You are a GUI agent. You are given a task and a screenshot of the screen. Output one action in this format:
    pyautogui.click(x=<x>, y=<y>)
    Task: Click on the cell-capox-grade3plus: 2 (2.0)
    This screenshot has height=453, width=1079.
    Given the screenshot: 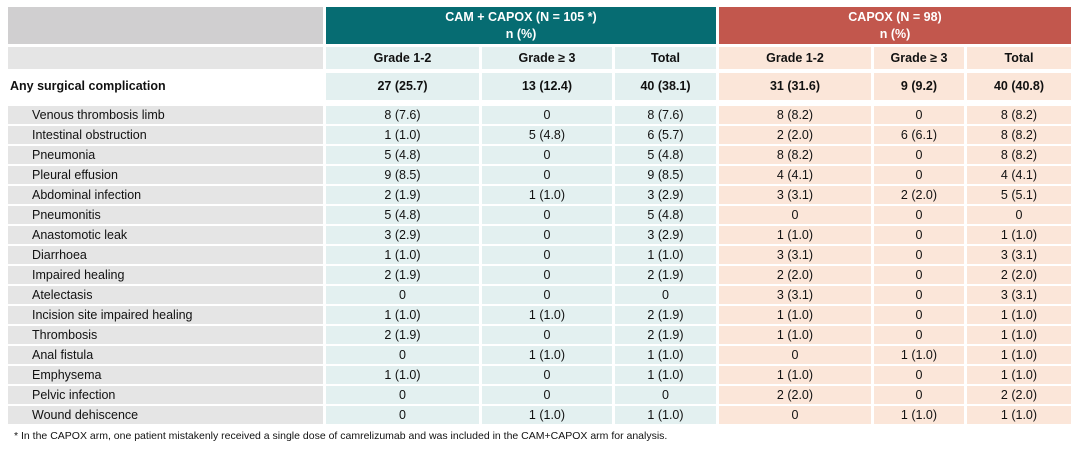 What is the action you would take?
    pyautogui.click(x=919, y=195)
    